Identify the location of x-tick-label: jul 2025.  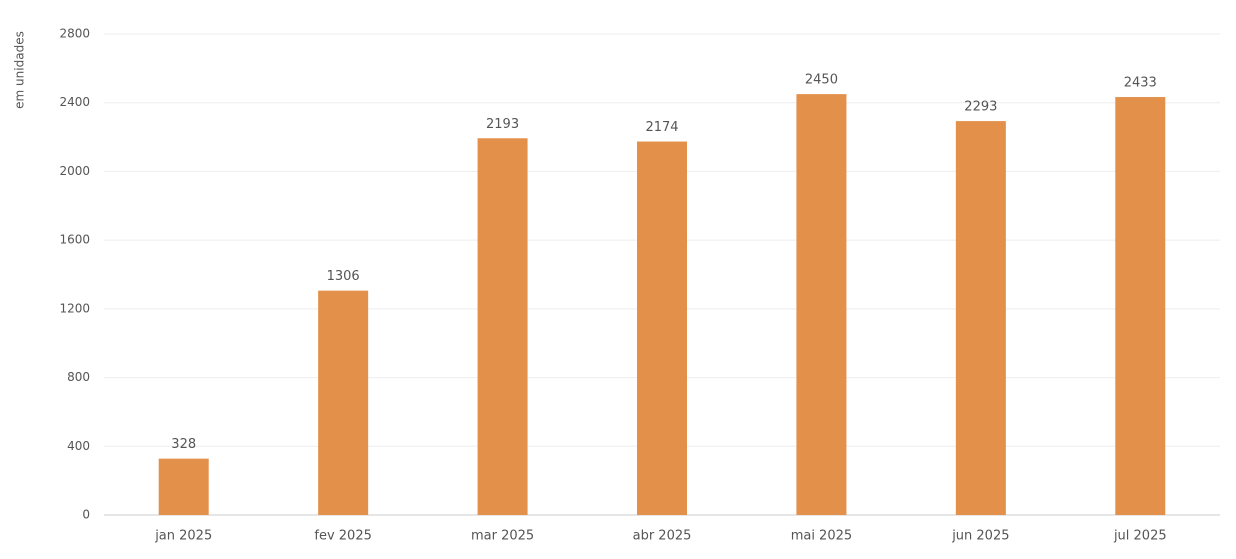
(1140, 536).